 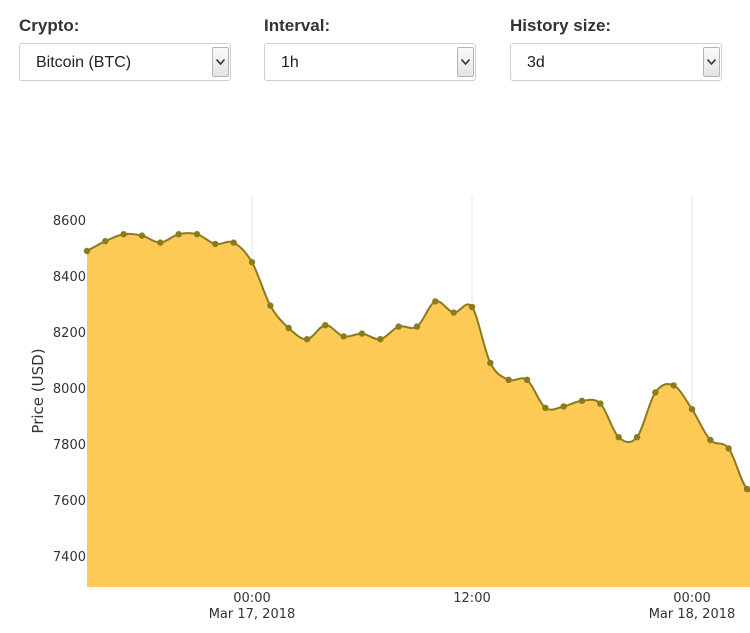 I want to click on history-select-value: 3d, so click(x=536, y=62).